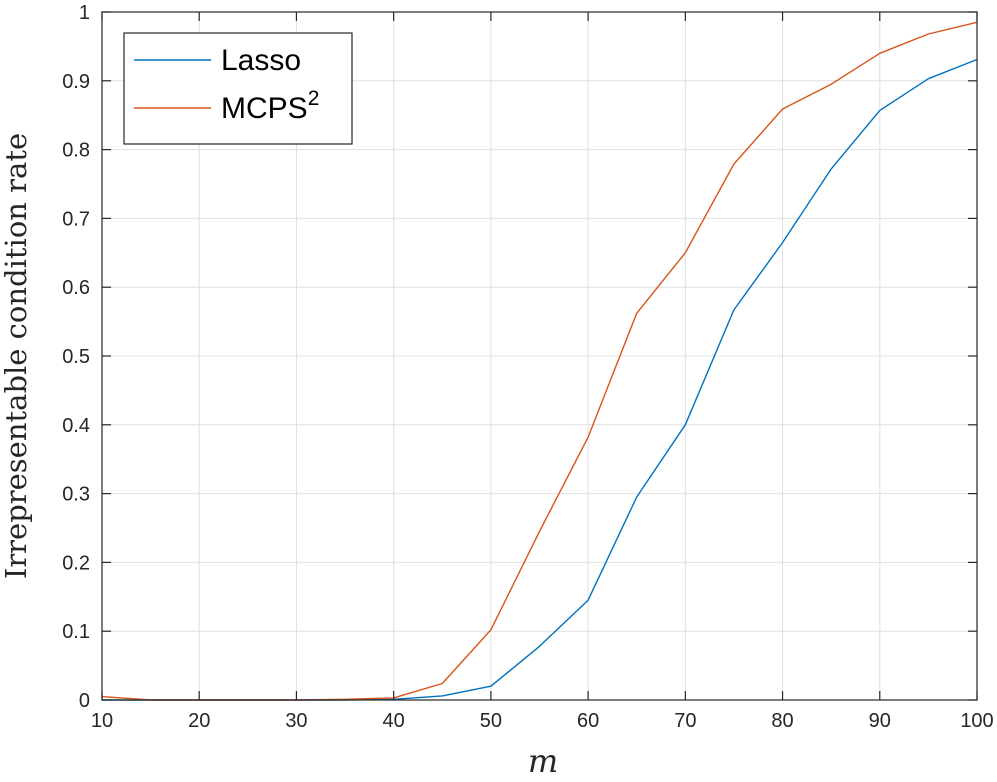  What do you see at coordinates (782, 721) in the screenshot?
I see `x-tick-label: 80` at bounding box center [782, 721].